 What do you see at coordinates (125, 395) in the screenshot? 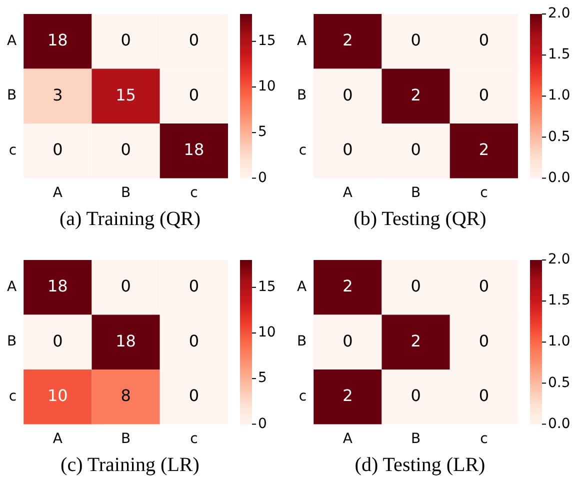
I see `data-label: 8` at bounding box center [125, 395].